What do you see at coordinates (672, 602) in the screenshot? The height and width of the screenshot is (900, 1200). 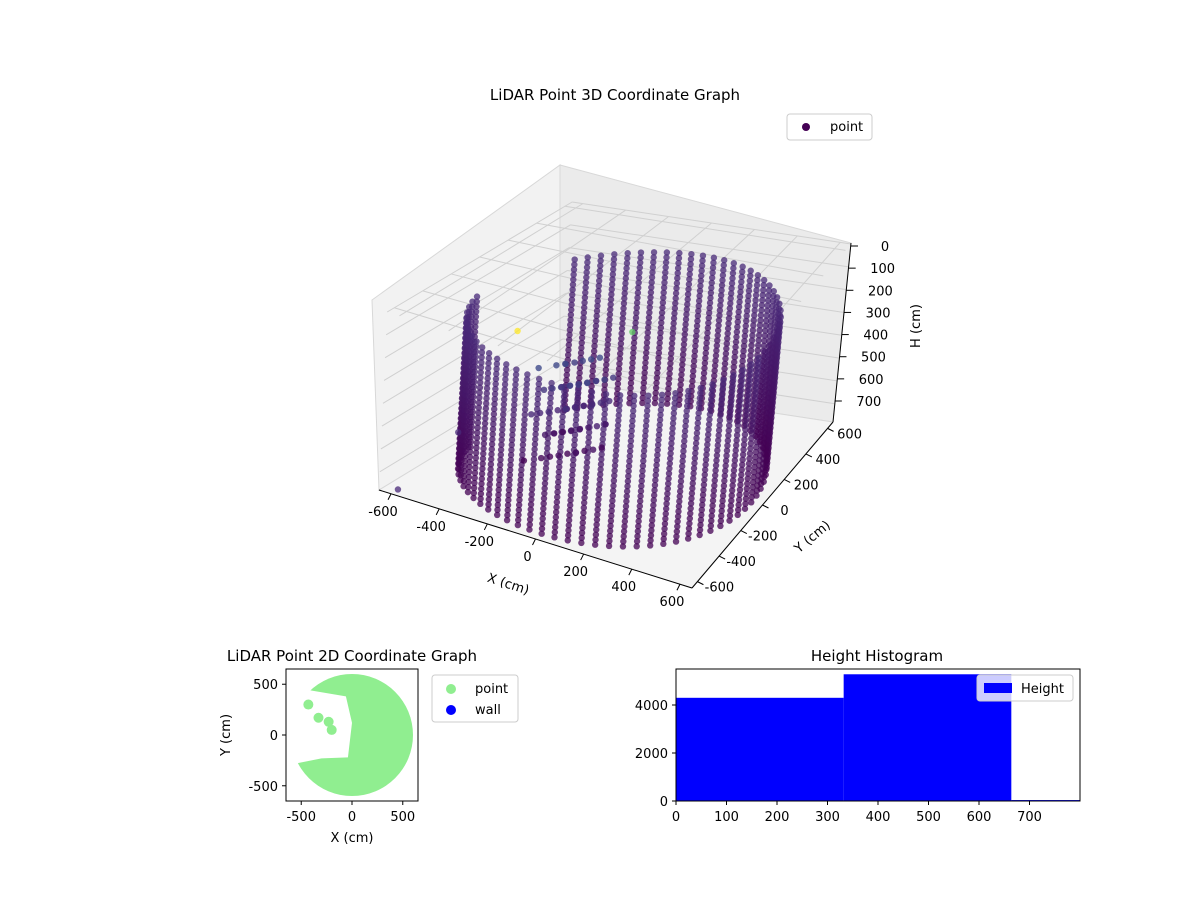 I see `x-tick-3d: 600` at bounding box center [672, 602].